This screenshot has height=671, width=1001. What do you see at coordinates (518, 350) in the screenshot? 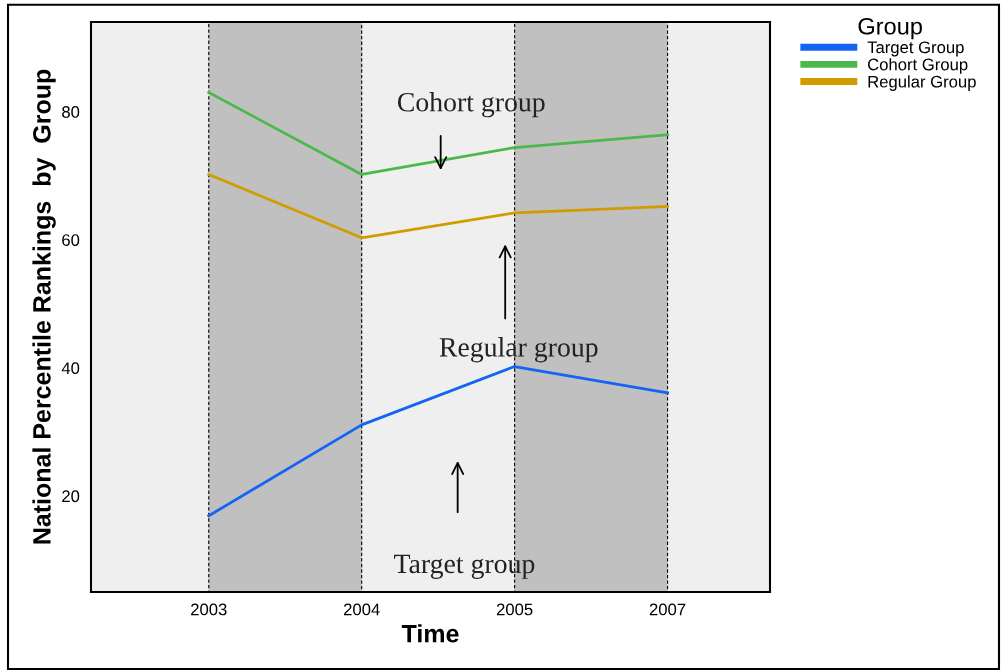
I see `annotation: Regular group` at bounding box center [518, 350].